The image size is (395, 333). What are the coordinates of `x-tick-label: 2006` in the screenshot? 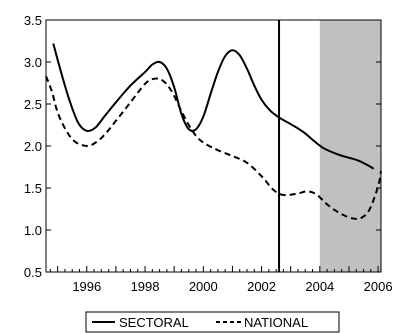 It's located at (378, 286).